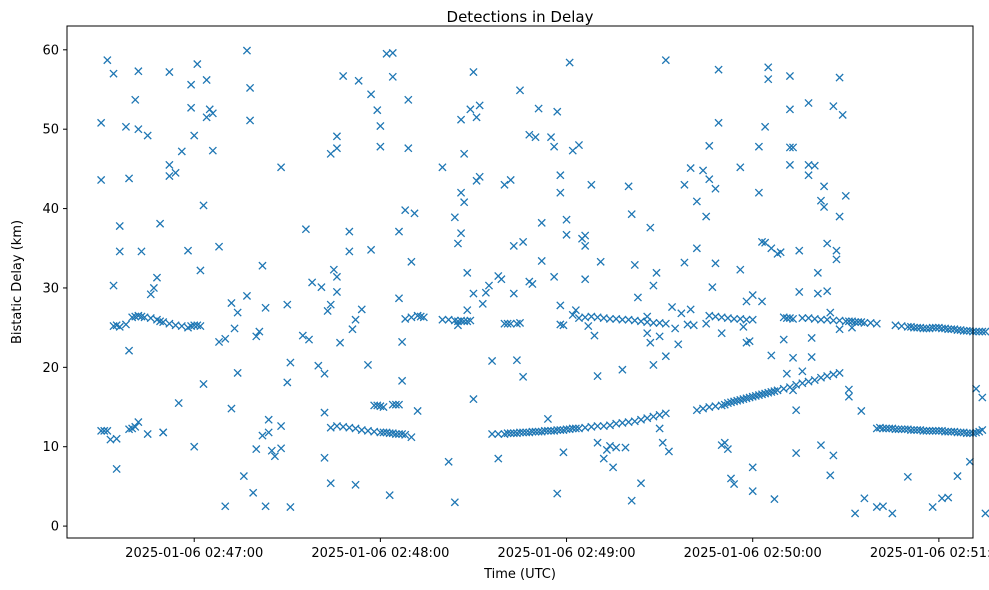 The height and width of the screenshot is (590, 989). Describe the element at coordinates (567, 553) in the screenshot. I see `x-tick-label: 2025-01-06 02:49:00` at that location.